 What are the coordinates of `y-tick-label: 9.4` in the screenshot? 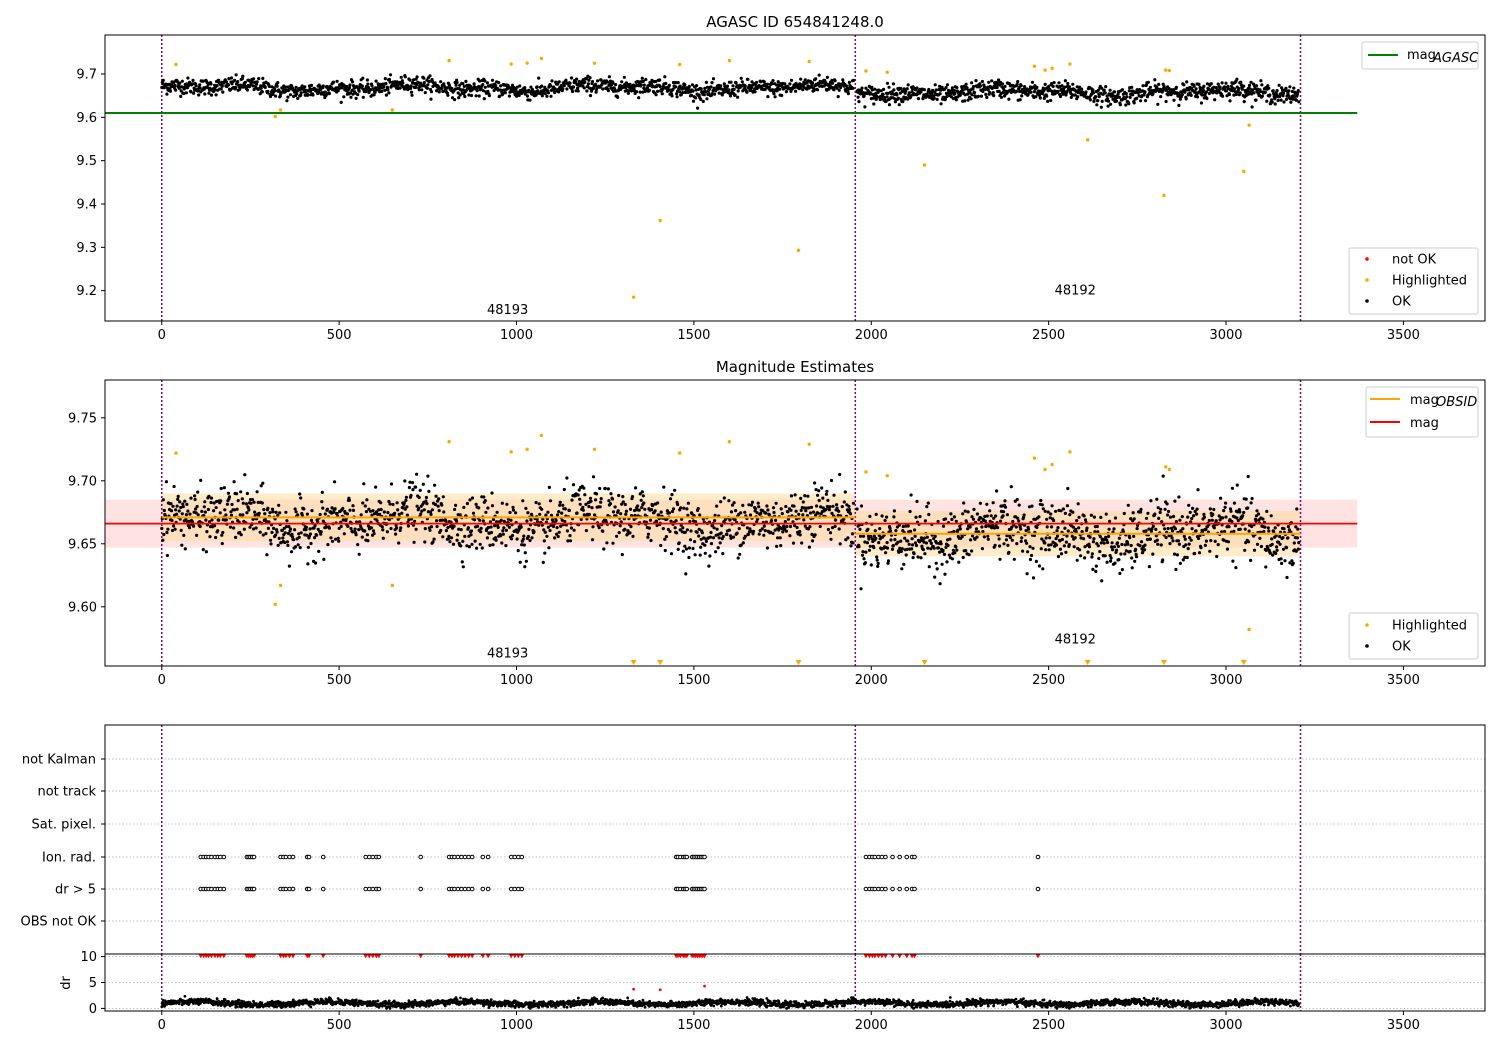 It's located at (86, 205).